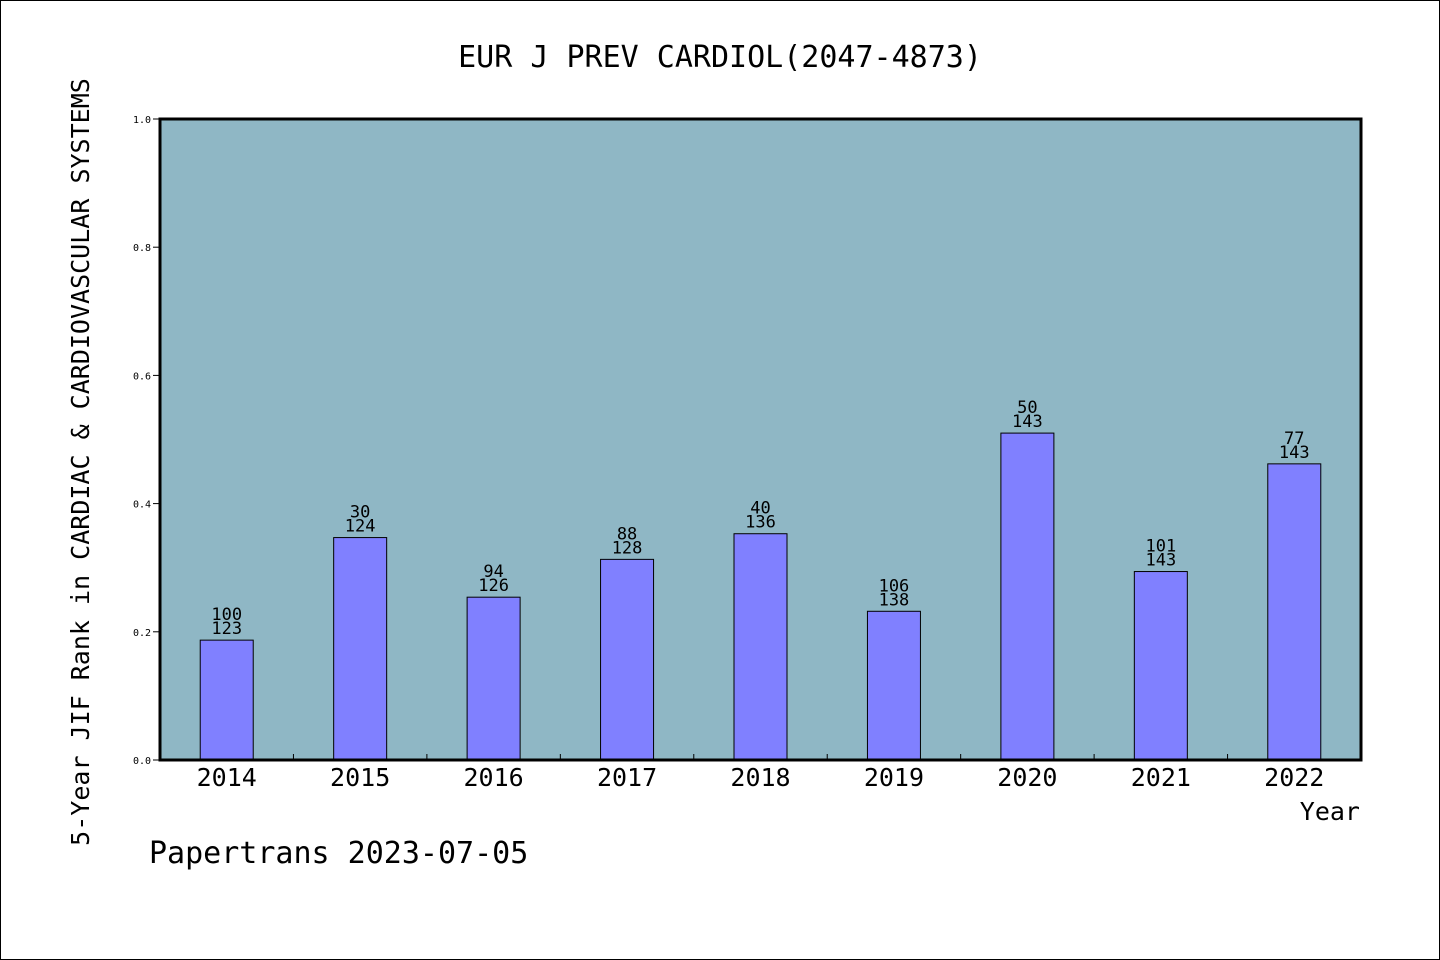  I want to click on bar-rank-label: 101, so click(1160, 547).